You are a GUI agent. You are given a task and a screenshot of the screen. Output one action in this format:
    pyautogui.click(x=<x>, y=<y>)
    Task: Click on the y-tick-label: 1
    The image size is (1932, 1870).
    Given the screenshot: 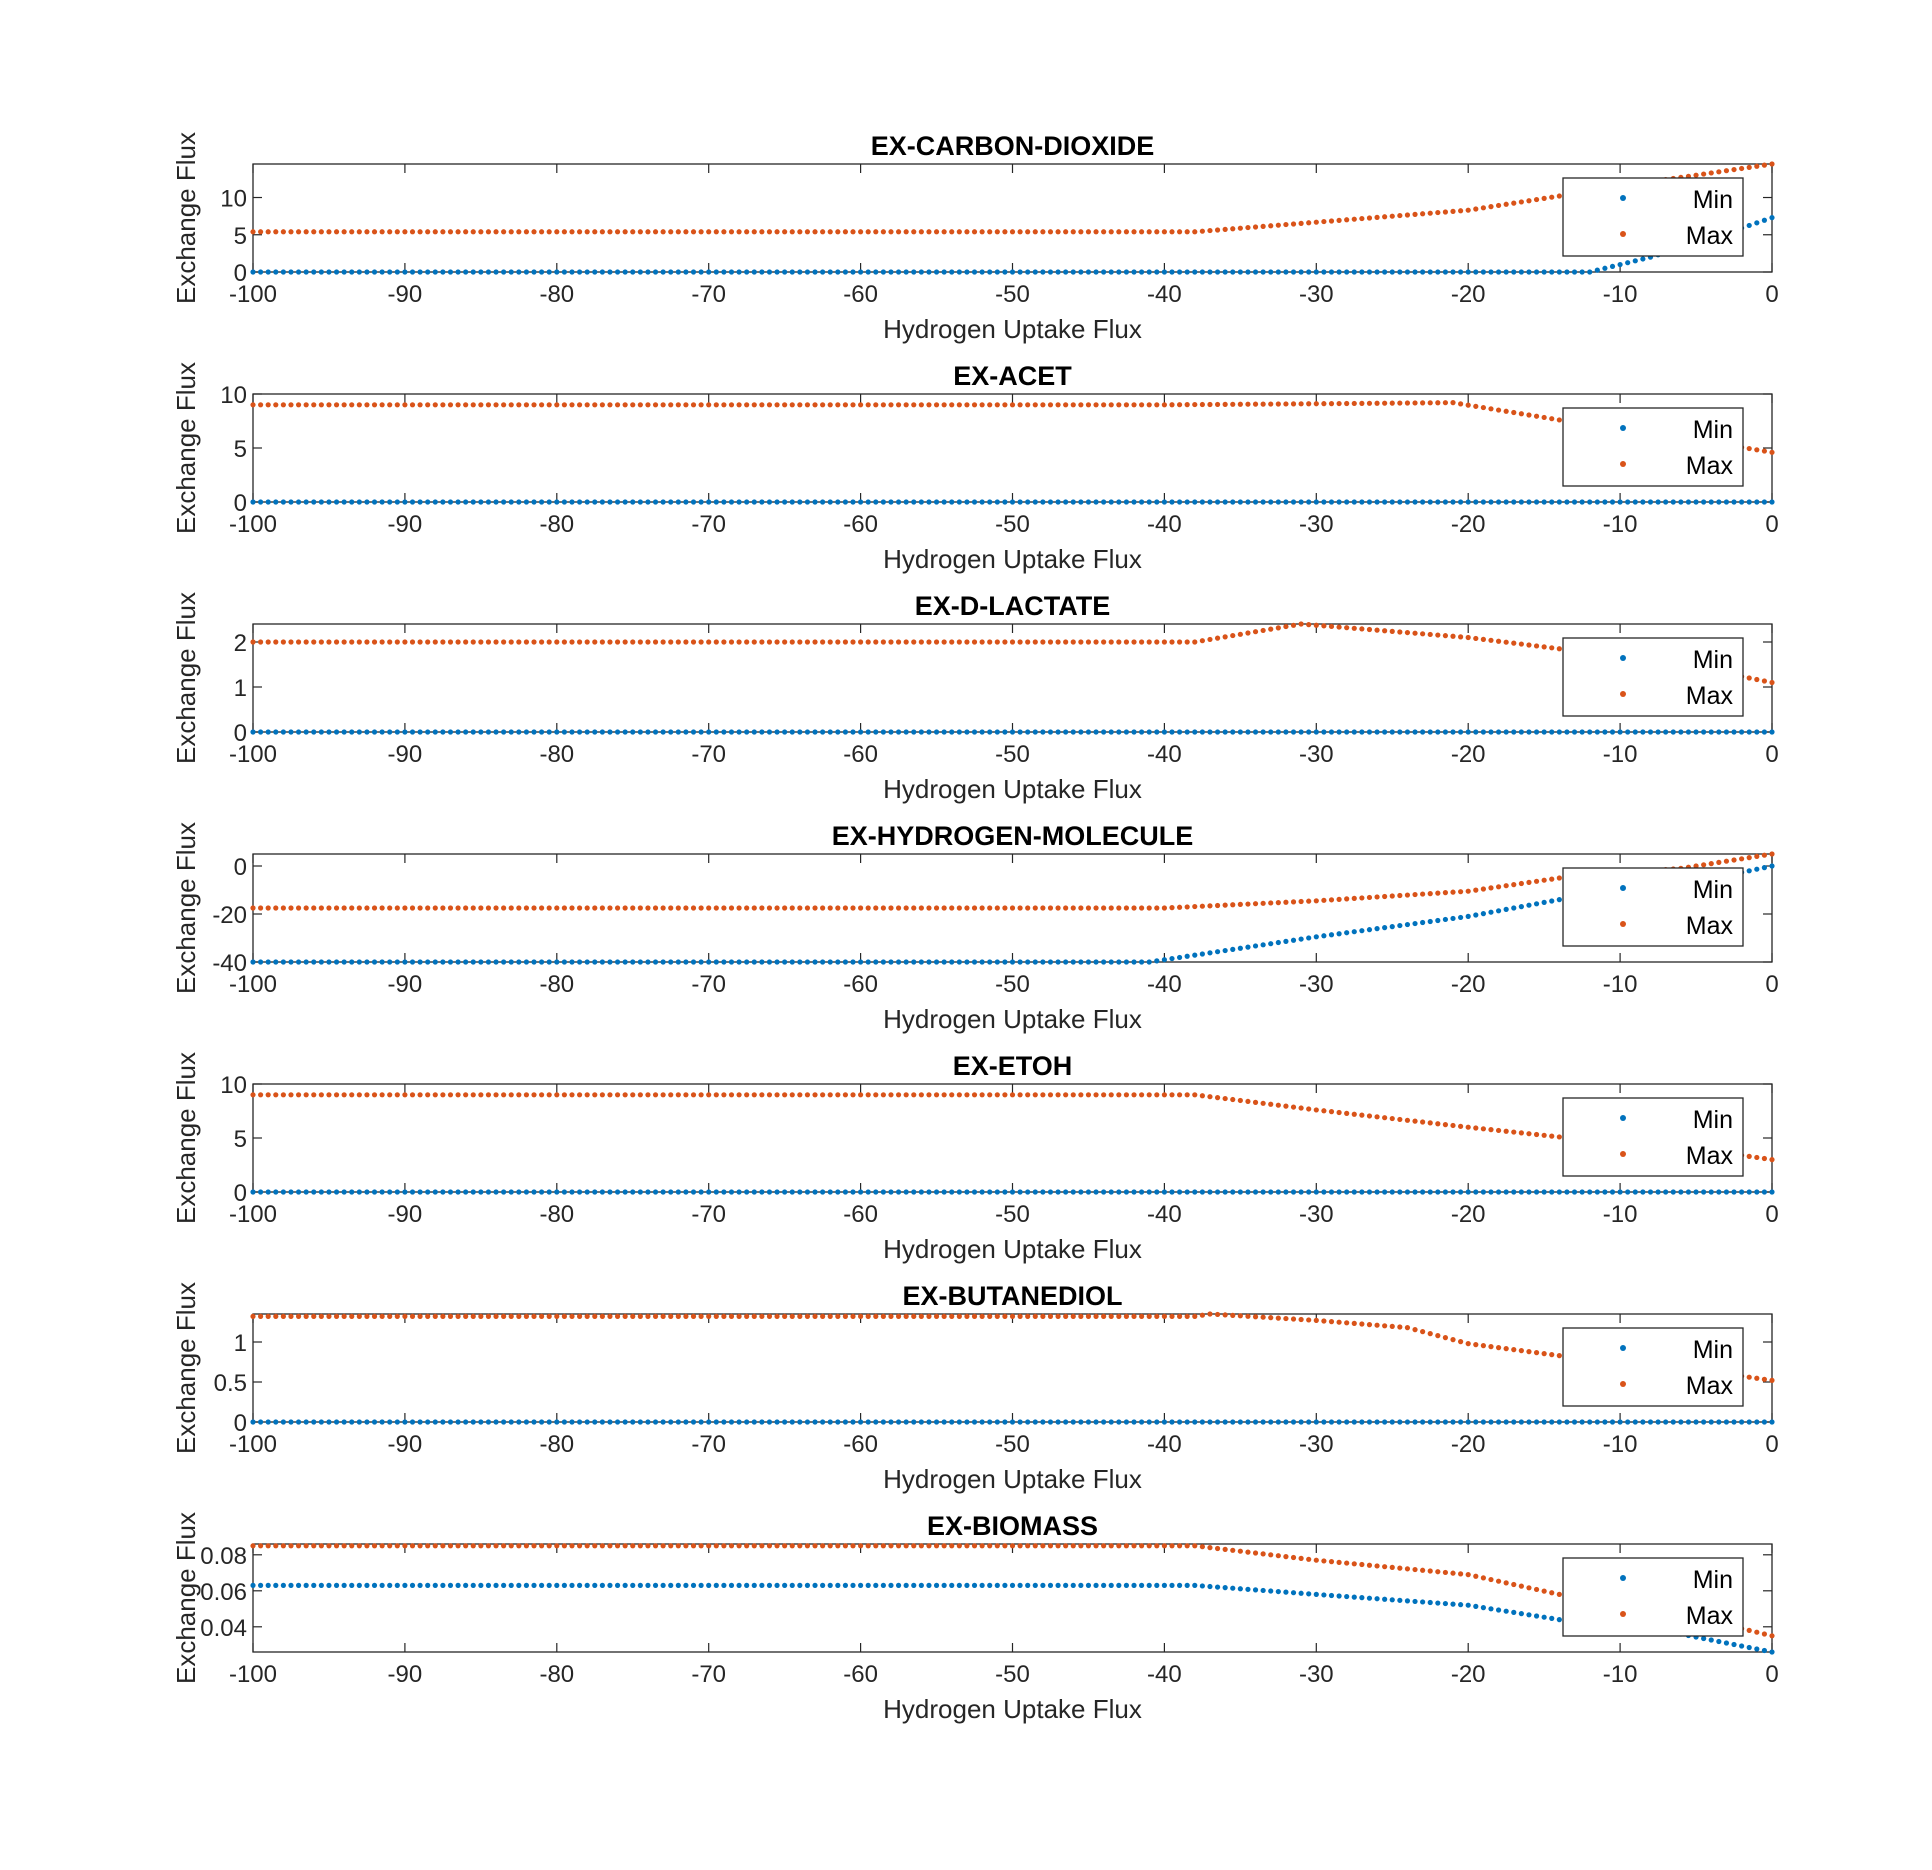 What is the action you would take?
    pyautogui.click(x=240, y=688)
    